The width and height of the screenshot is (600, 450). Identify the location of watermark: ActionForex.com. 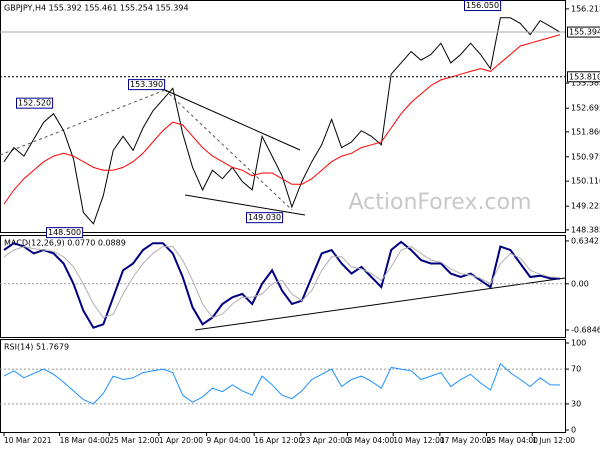
(440, 202).